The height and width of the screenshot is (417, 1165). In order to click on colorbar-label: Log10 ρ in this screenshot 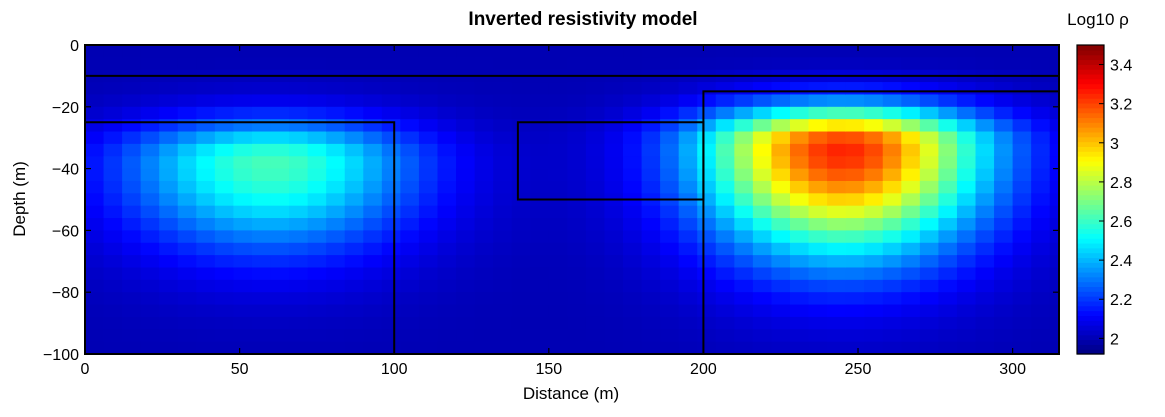, I will do `click(1098, 19)`.